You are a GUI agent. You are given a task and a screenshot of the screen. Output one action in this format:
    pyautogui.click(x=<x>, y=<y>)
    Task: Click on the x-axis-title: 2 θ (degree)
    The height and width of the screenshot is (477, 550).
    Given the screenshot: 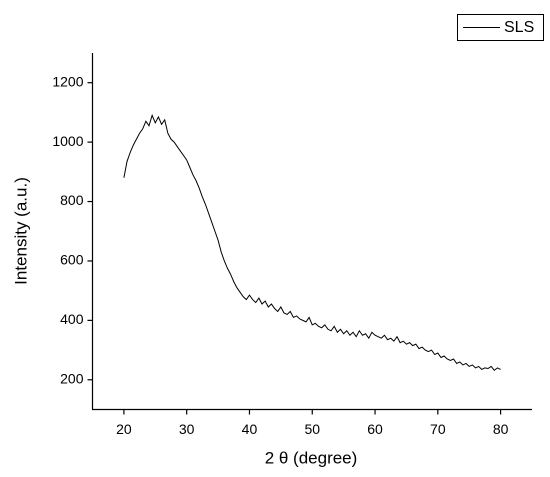 What is the action you would take?
    pyautogui.click(x=311, y=457)
    